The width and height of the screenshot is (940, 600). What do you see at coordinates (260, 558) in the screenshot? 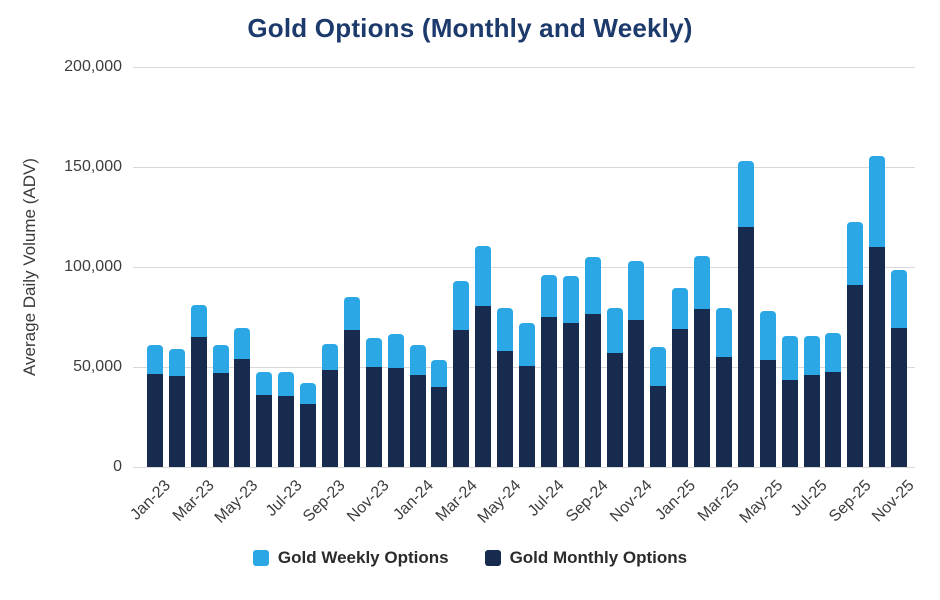
I see `legend-swatch-weekly-icon` at bounding box center [260, 558].